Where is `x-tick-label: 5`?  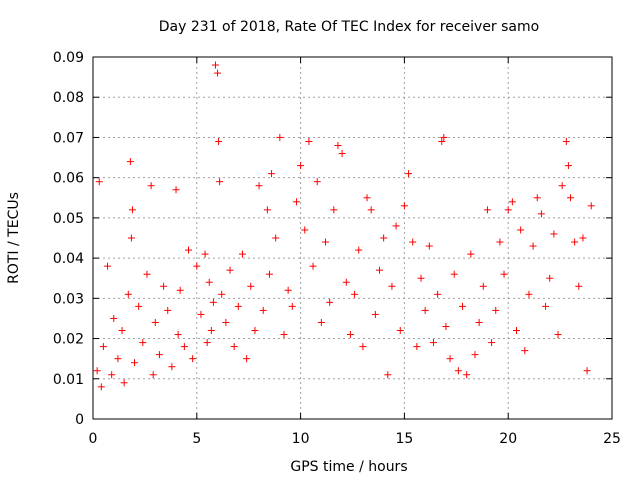 x-tick-label: 5 is located at coordinates (196, 439).